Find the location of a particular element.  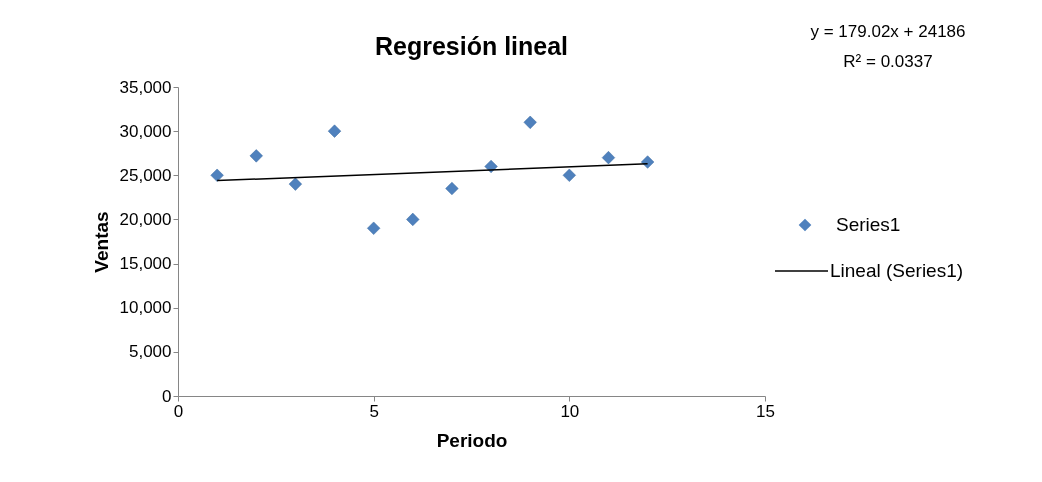

y-axis-title: Ventas is located at coordinates (101, 242).